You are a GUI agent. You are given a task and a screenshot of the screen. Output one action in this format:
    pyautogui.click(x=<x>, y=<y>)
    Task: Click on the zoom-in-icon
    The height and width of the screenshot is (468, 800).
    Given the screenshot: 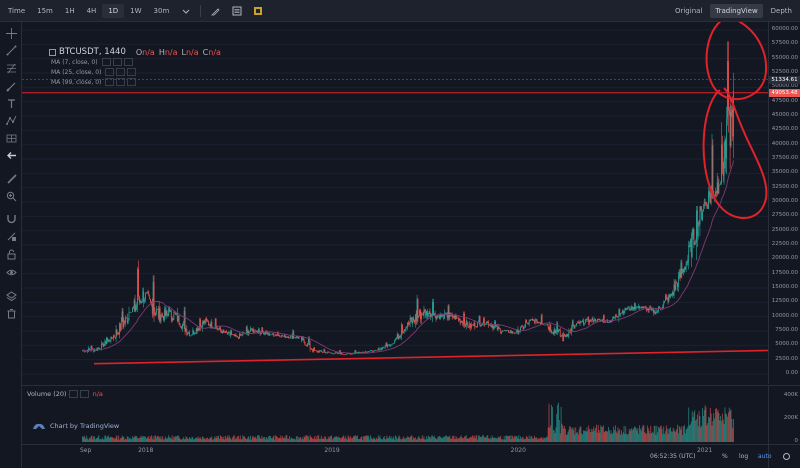 What is the action you would take?
    pyautogui.click(x=11, y=196)
    